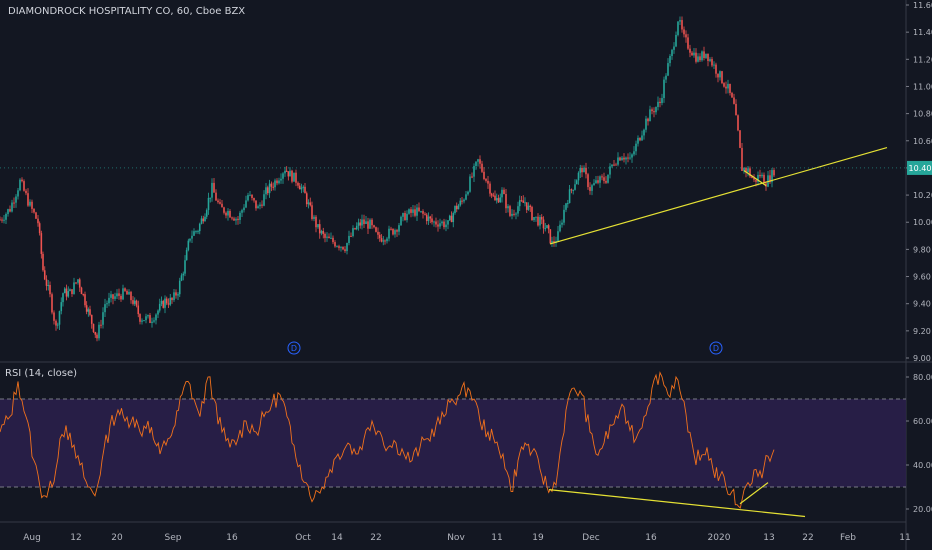 The height and width of the screenshot is (550, 932). Describe the element at coordinates (922, 249) in the screenshot. I see `price-tick-label: 9.80` at that location.